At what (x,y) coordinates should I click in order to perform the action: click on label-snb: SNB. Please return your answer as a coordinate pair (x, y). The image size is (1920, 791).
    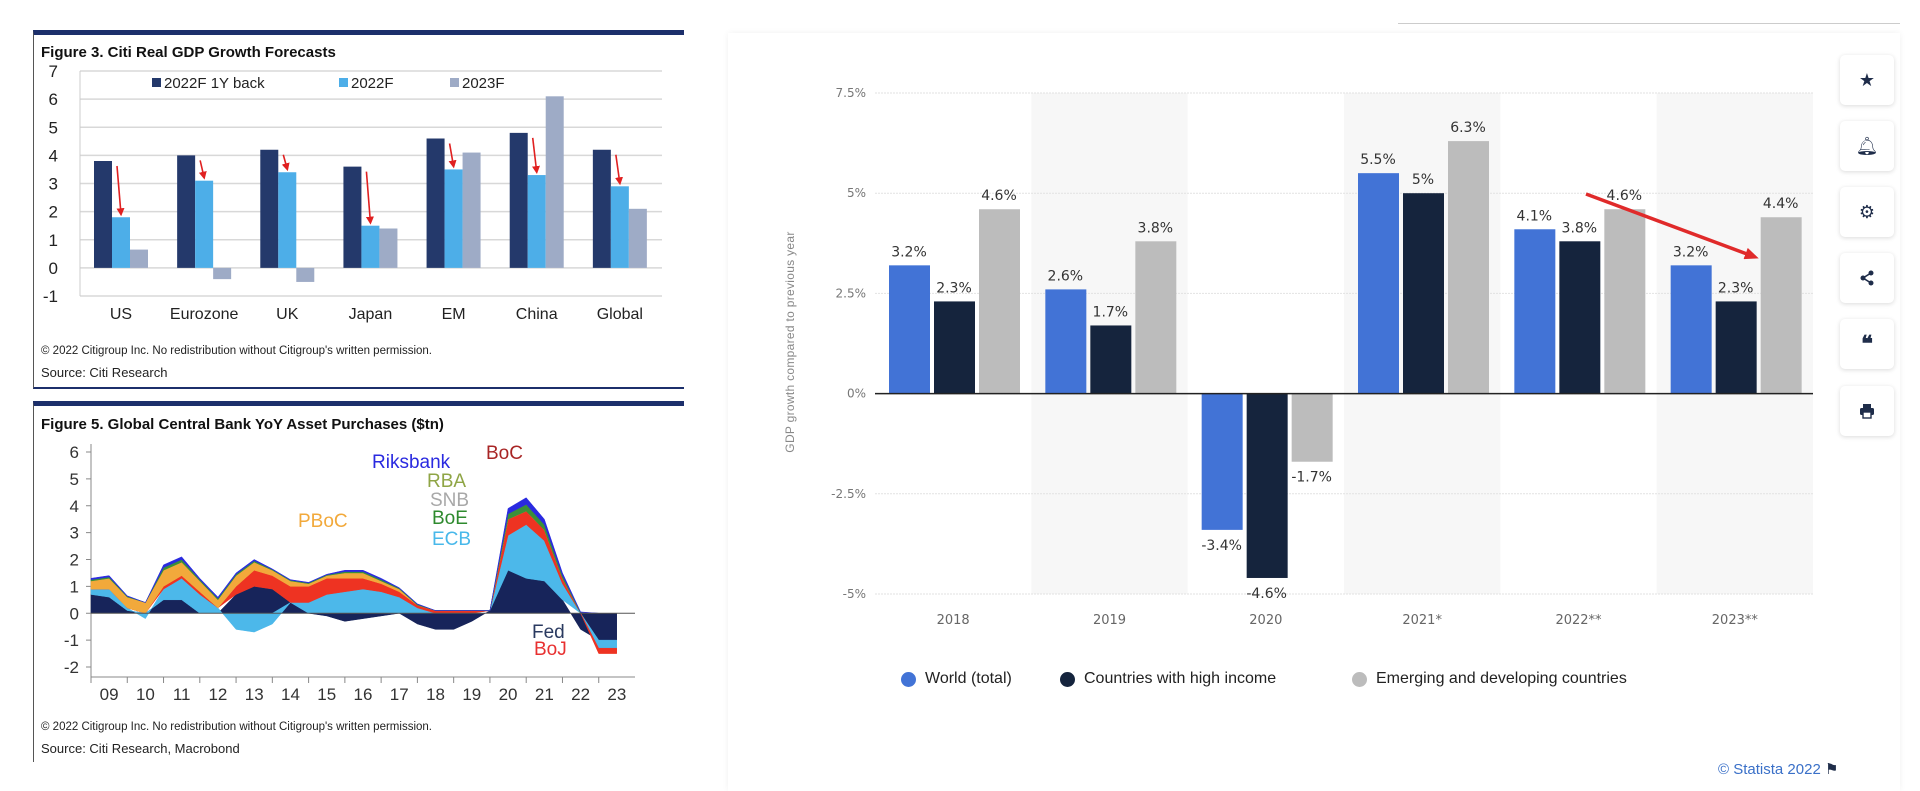
    Looking at the image, I should click on (450, 500).